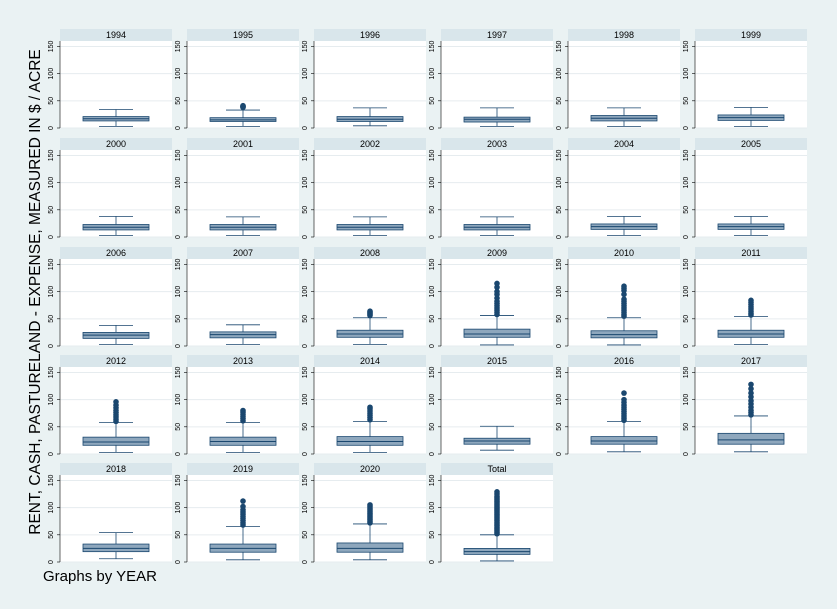 The height and width of the screenshot is (609, 837). Describe the element at coordinates (745, 79) in the screenshot. I see `panel-1999: 1999 0 50 100 150` at that location.